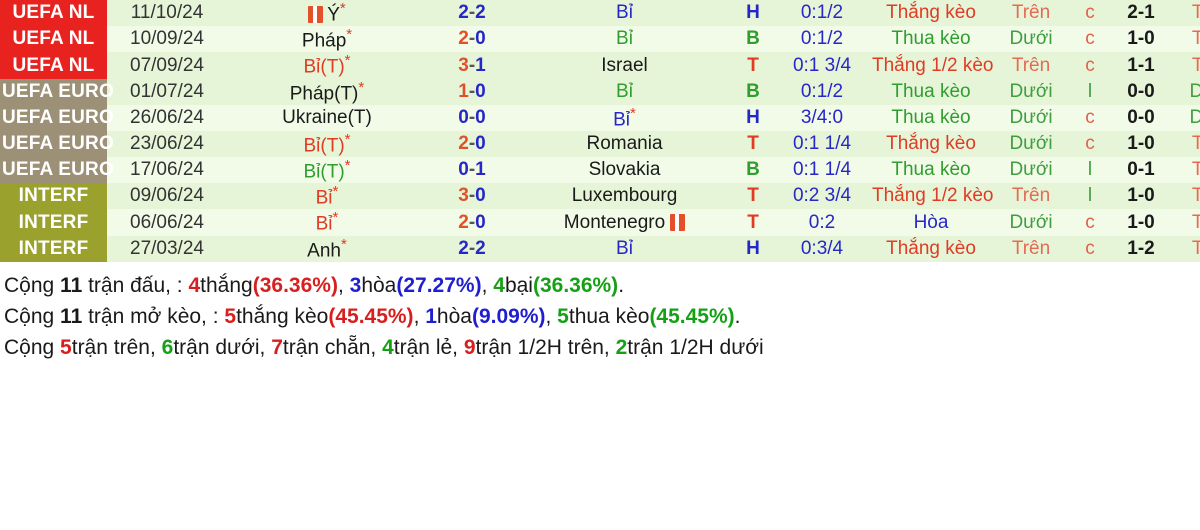  What do you see at coordinates (222, 347) in the screenshot?
I see `summary3-under-label: trận dưới,` at bounding box center [222, 347].